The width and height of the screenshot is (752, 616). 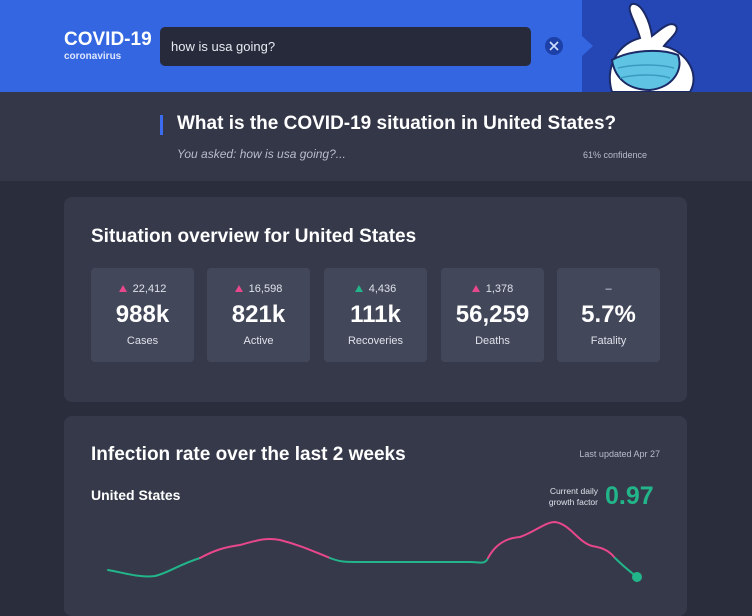 I want to click on growth-label-line: growth factor, so click(x=573, y=502).